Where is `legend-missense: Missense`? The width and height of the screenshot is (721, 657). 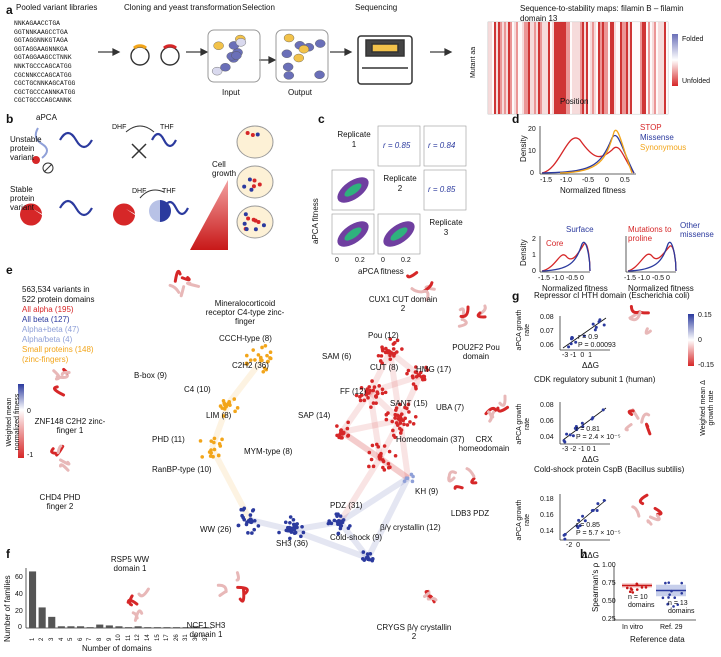
legend-missense: Missense is located at coordinates (657, 137).